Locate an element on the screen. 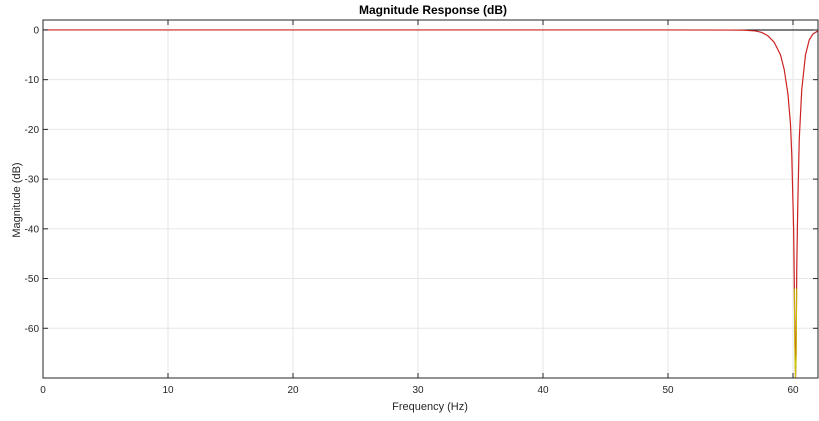  y-tick-label: -30 is located at coordinates (32, 180).